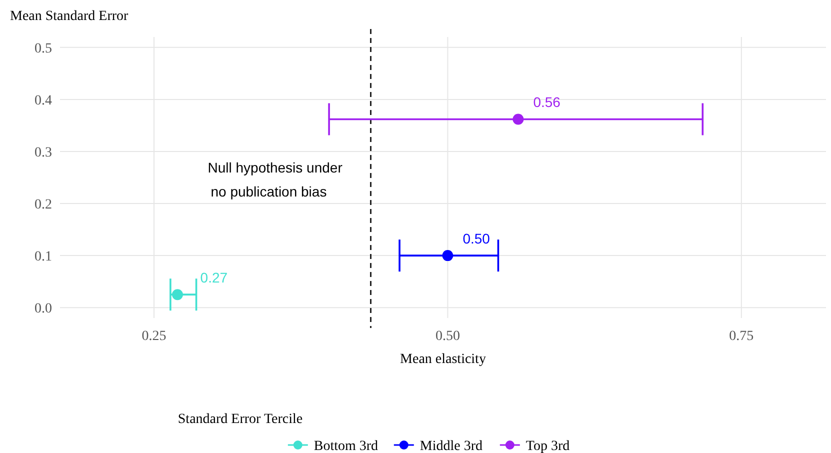  Describe the element at coordinates (43, 309) in the screenshot. I see `y-tick-label: 0.0` at that location.